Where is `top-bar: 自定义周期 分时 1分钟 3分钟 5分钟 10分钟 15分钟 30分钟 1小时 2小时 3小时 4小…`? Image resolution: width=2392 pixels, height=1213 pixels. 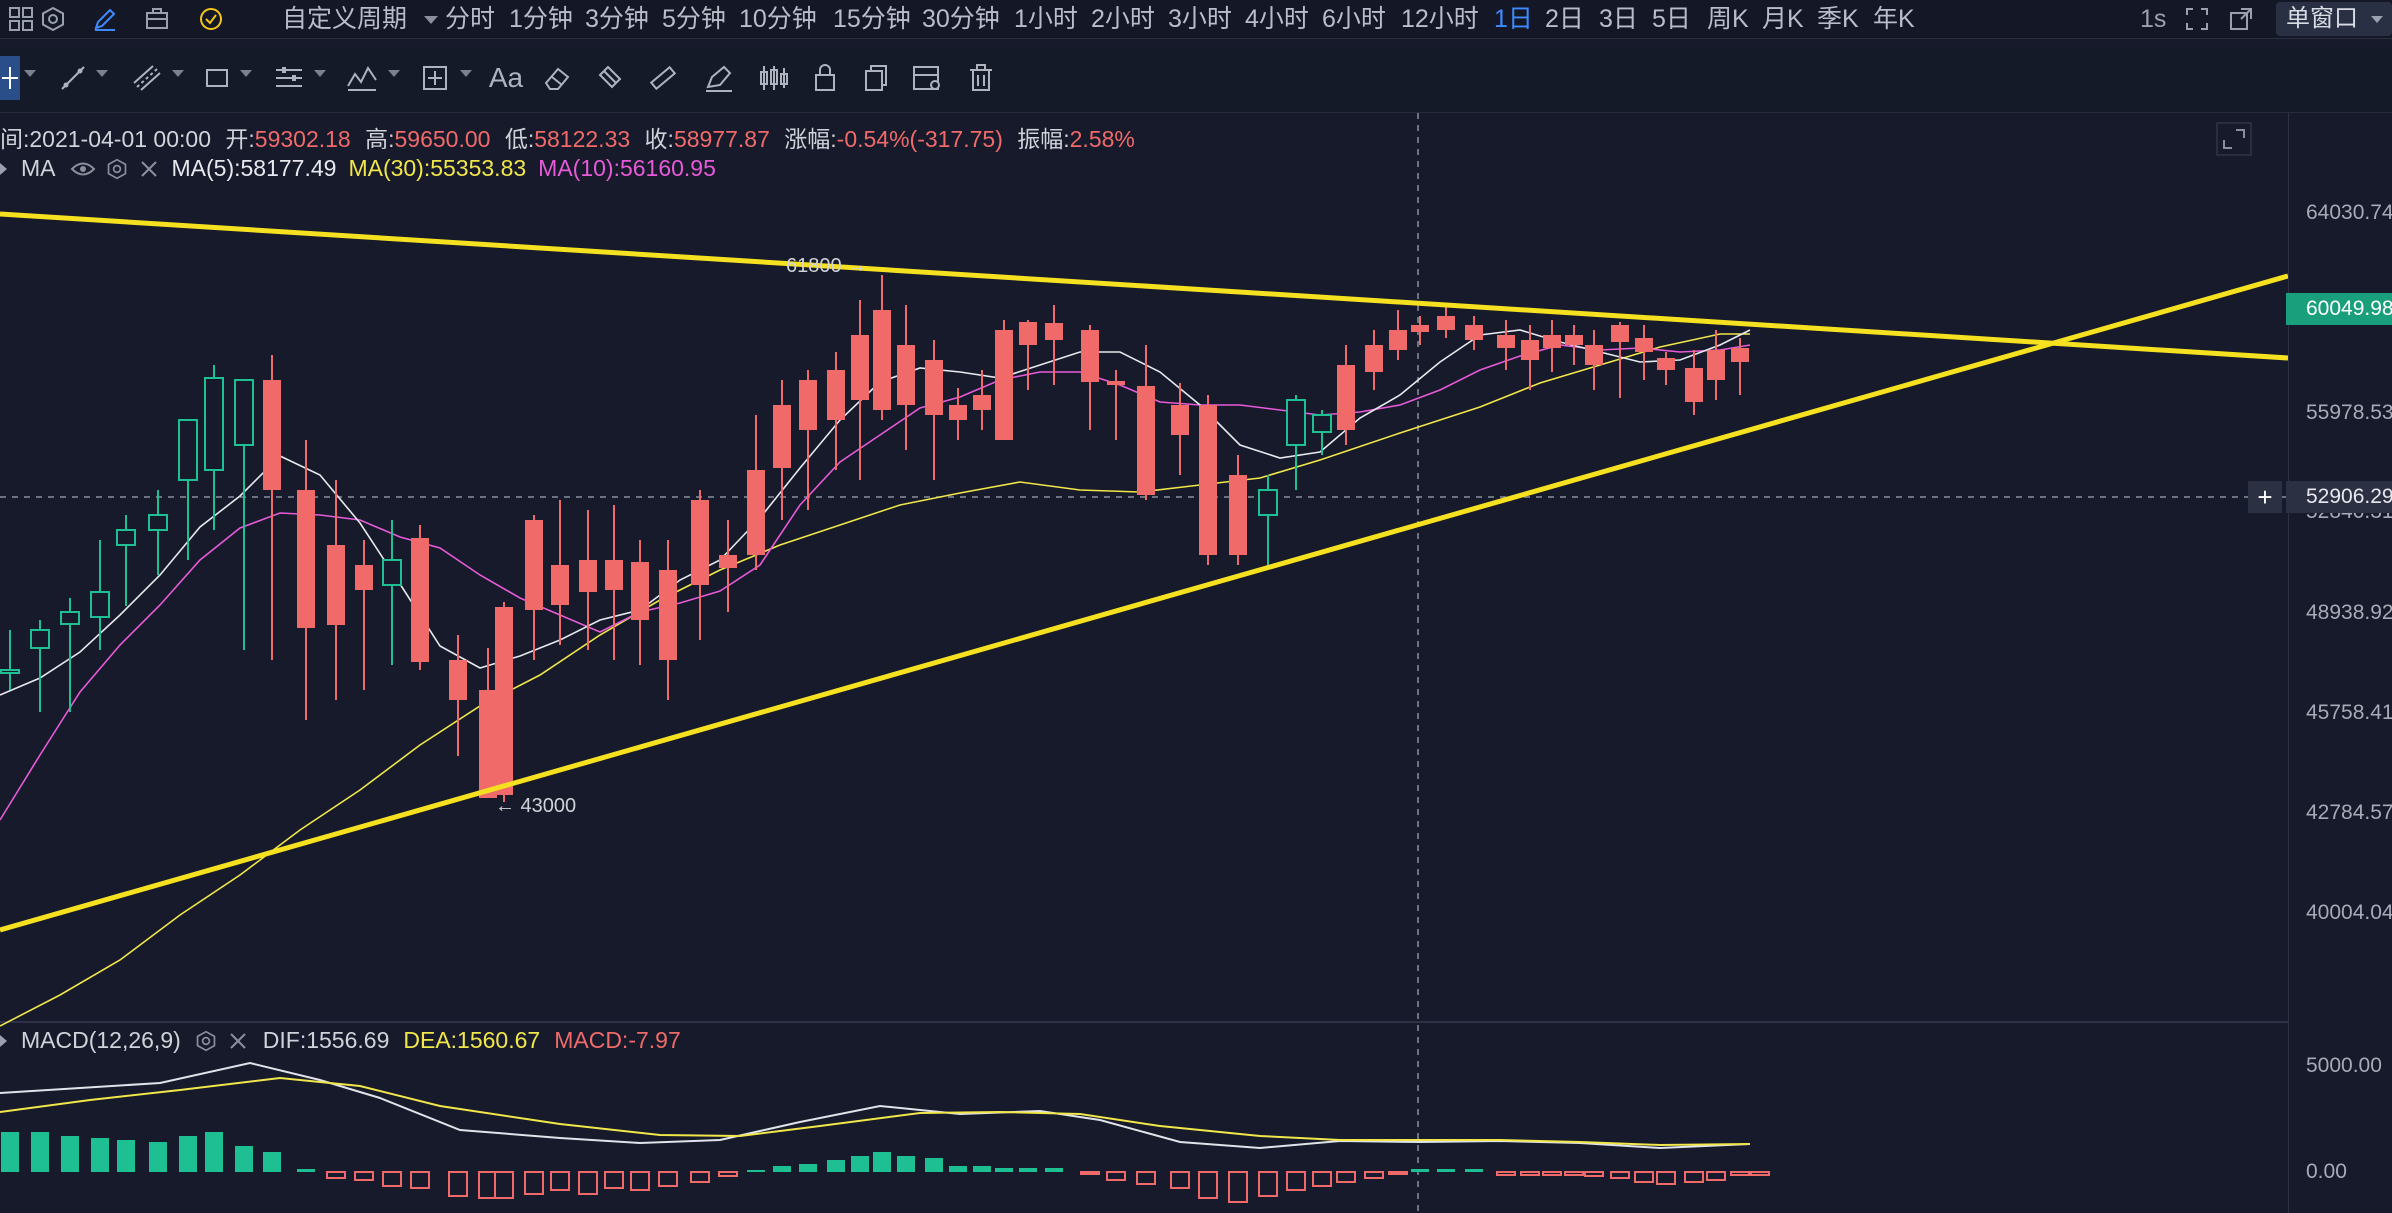
top-bar: 自定义周期 分时 1分钟 3分钟 5分钟 10分钟 15分钟 30分钟 1小时 2小时 3小时 4小… is located at coordinates (1196, 19).